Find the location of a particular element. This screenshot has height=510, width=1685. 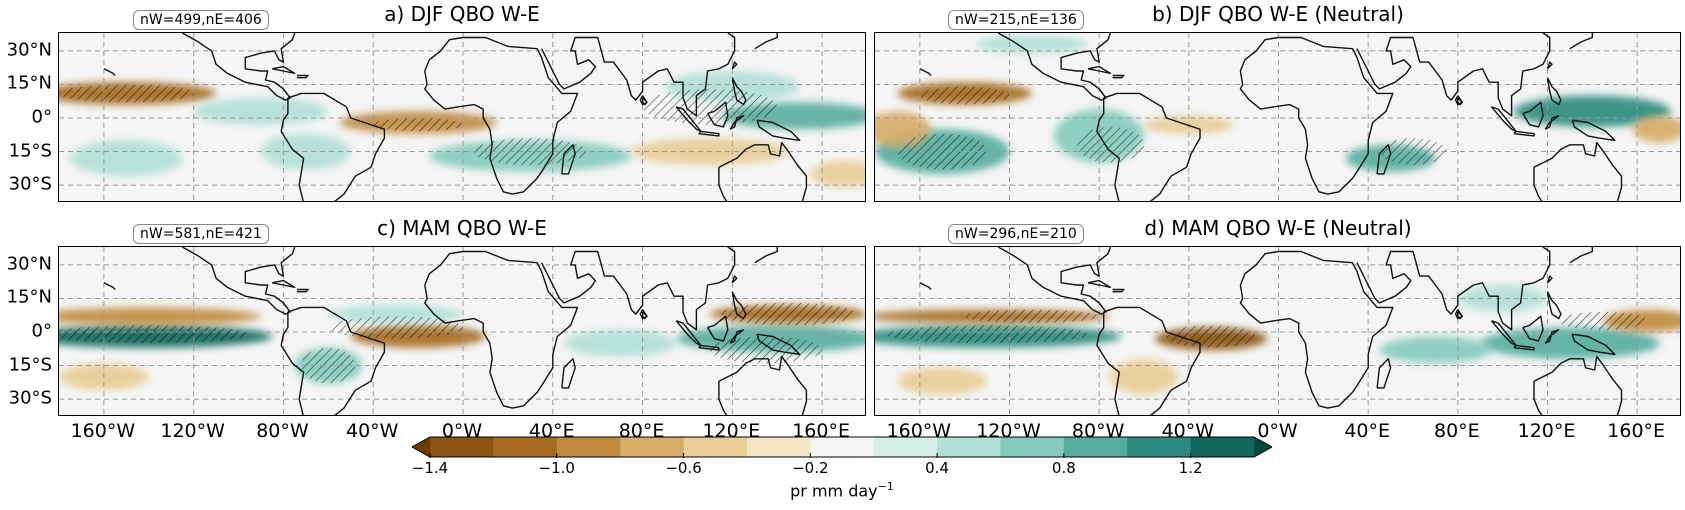

sample-count-box-d: nW=296,nE=210 is located at coordinates (1016, 234).